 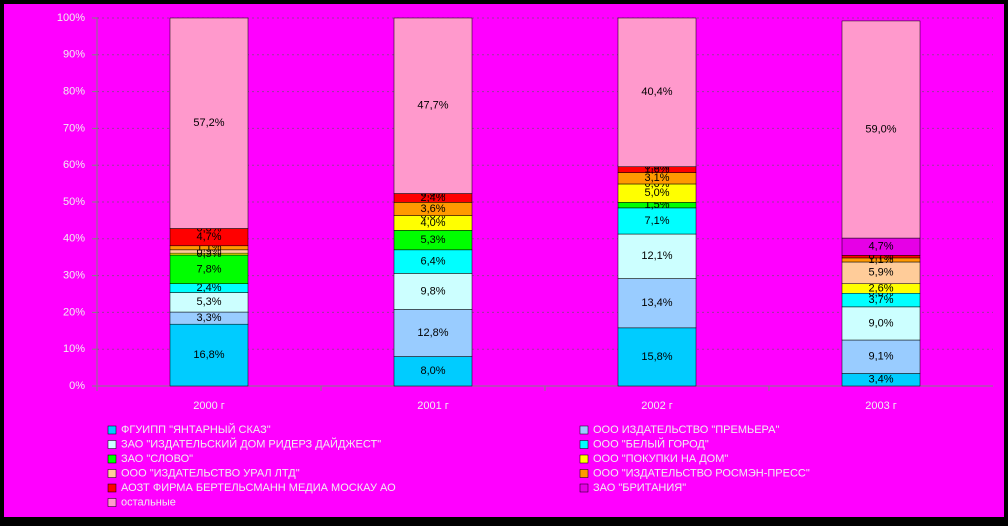 I want to click on y-tick-label: 100%, so click(x=71, y=18).